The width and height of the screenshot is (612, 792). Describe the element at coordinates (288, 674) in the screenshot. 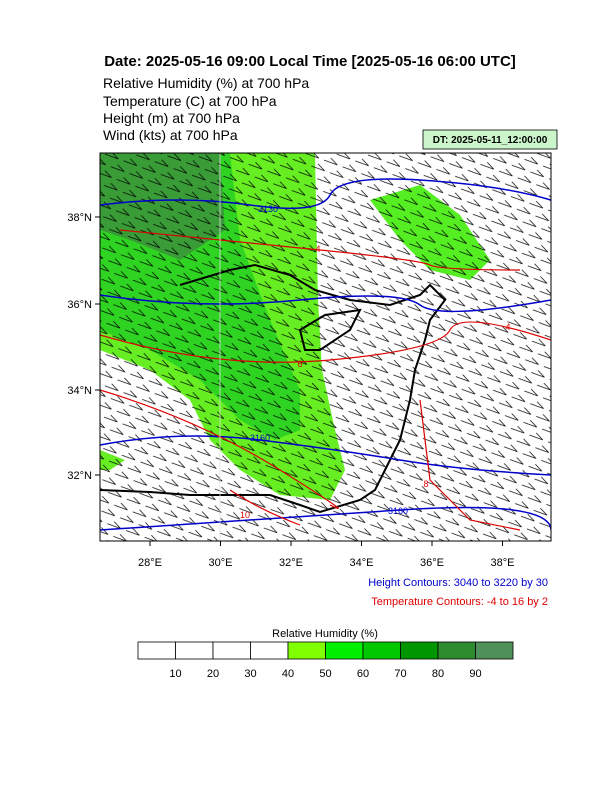

I see `colorbar-tick-label: 40` at that location.